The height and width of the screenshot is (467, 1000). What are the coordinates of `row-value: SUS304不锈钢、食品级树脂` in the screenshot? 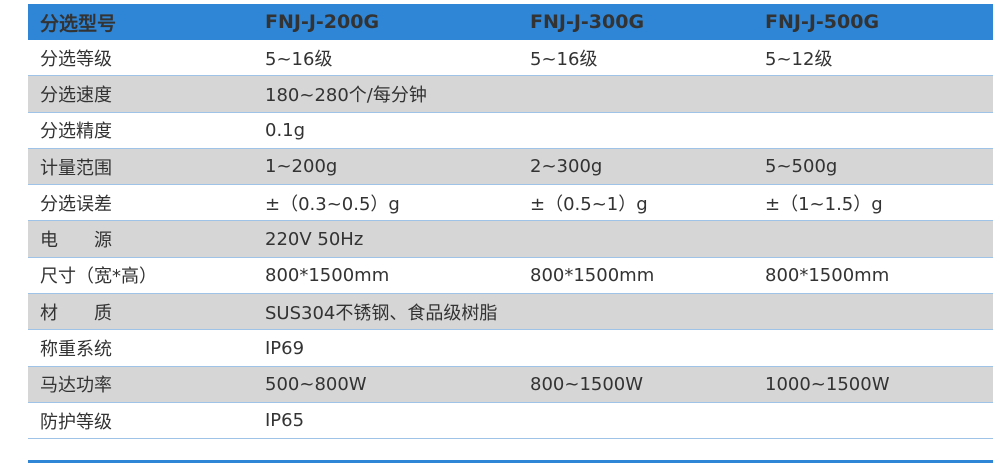 It's located at (381, 313).